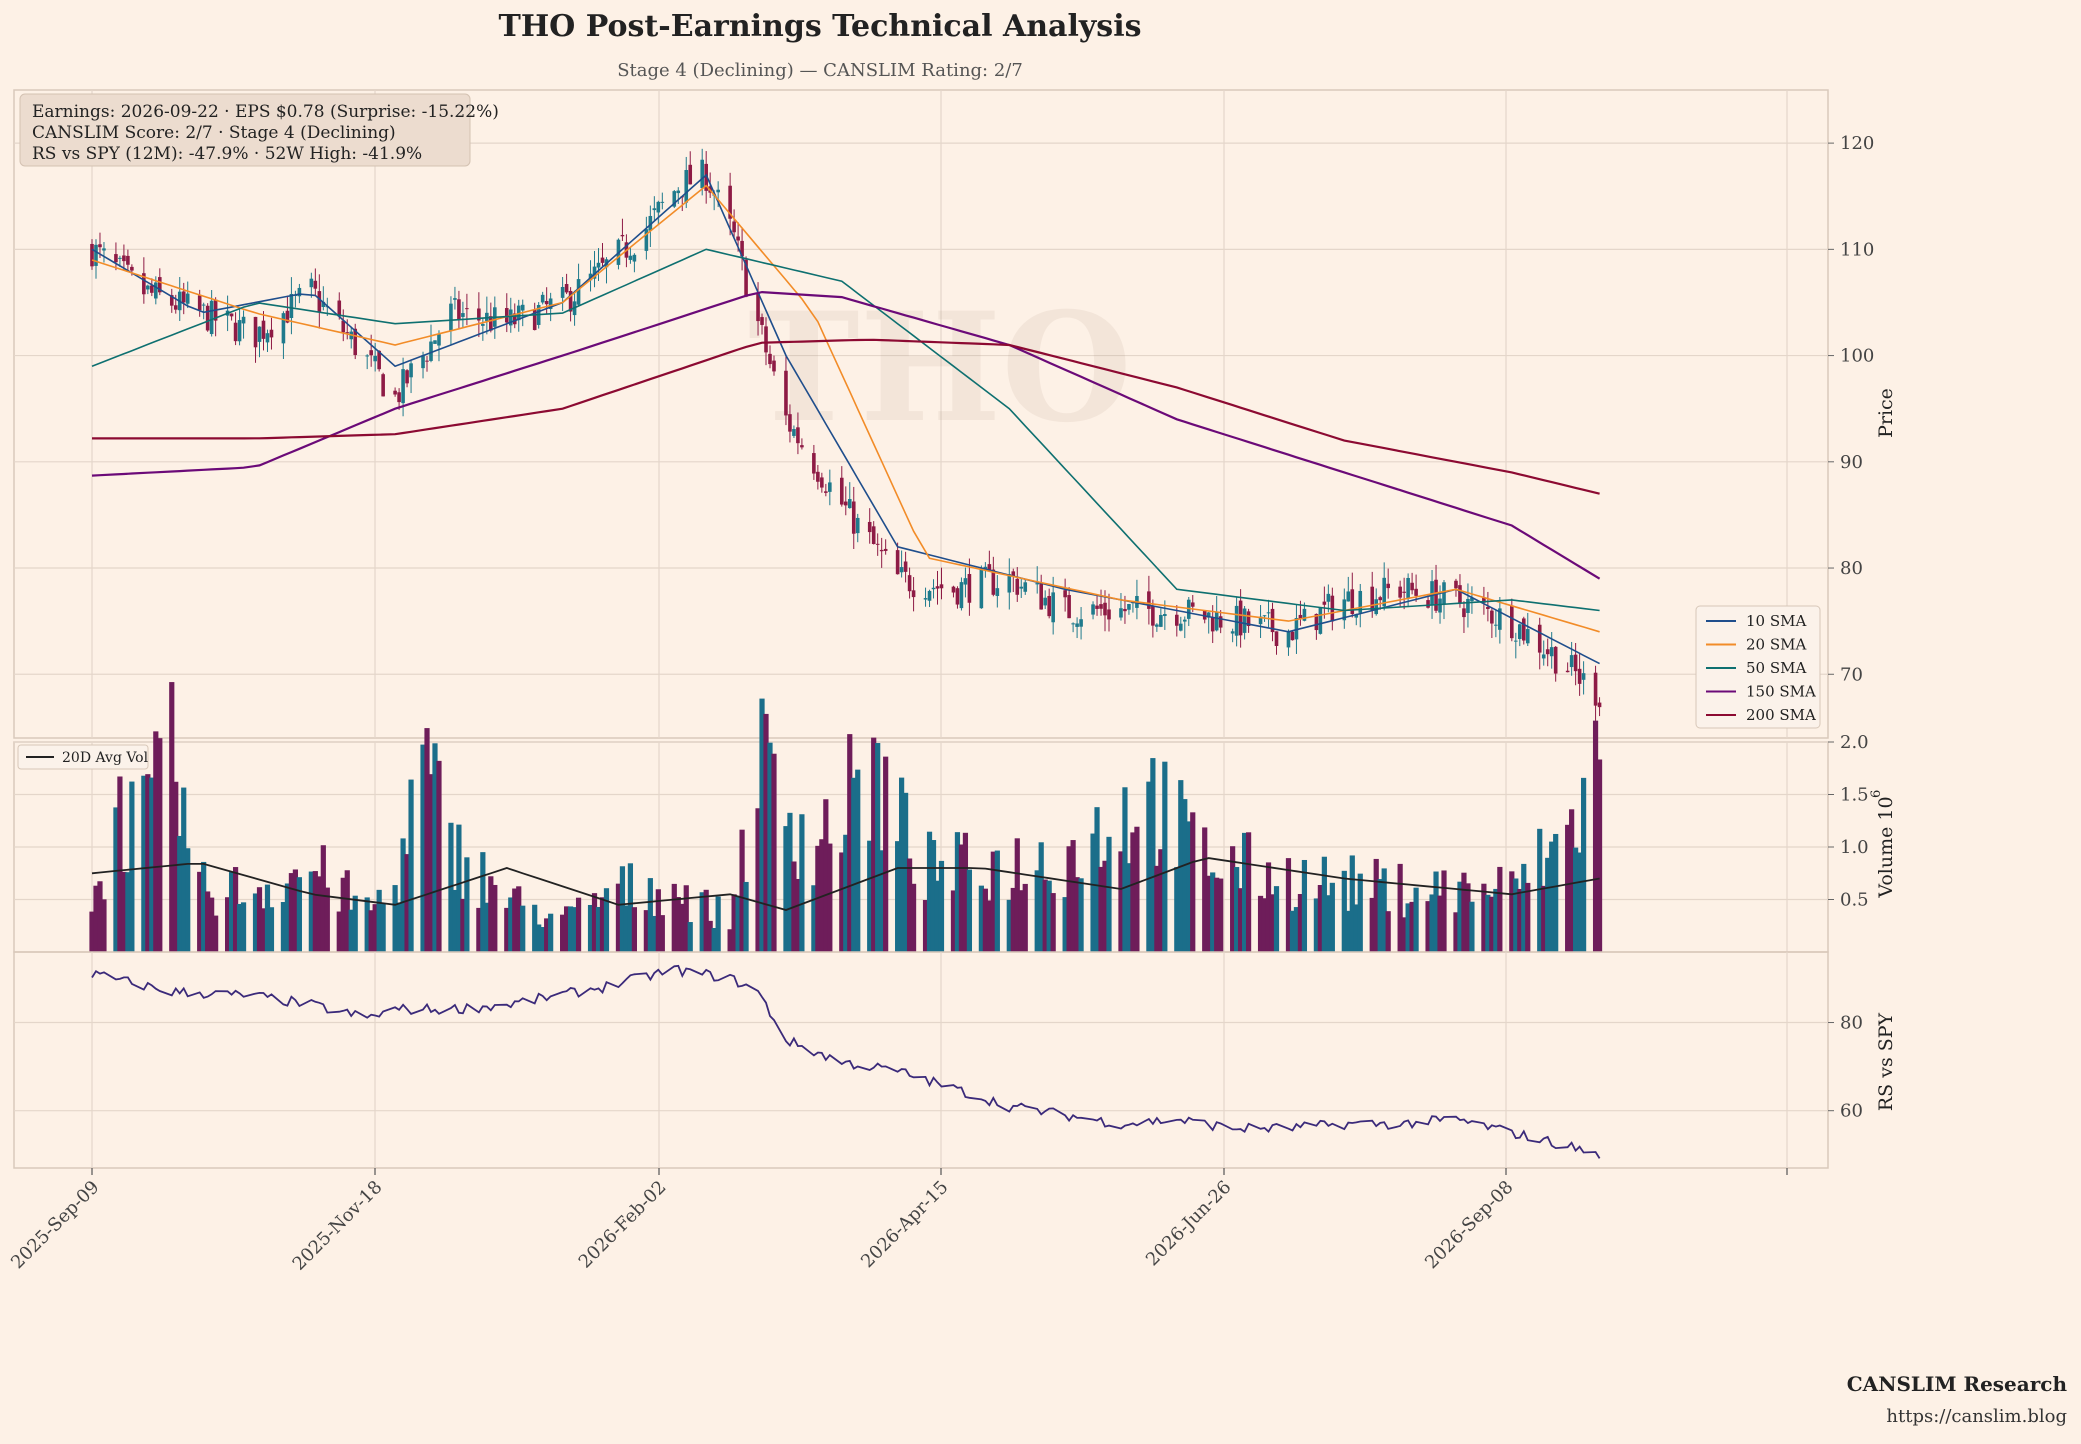 Image resolution: width=2081 pixels, height=1444 pixels. I want to click on legend-label: 50 SMA, so click(1776, 668).